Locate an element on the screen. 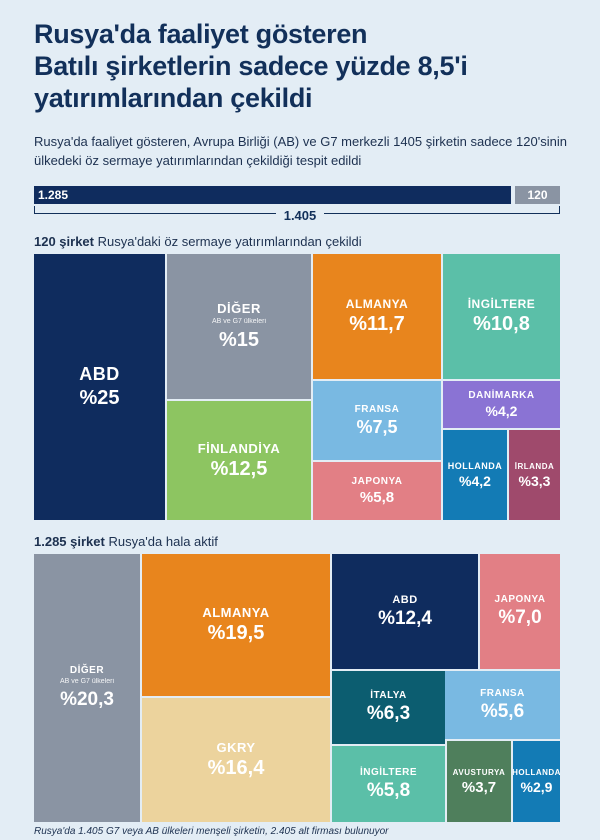 This screenshot has height=840, width=600. tile-percent: %19,5 is located at coordinates (236, 633).